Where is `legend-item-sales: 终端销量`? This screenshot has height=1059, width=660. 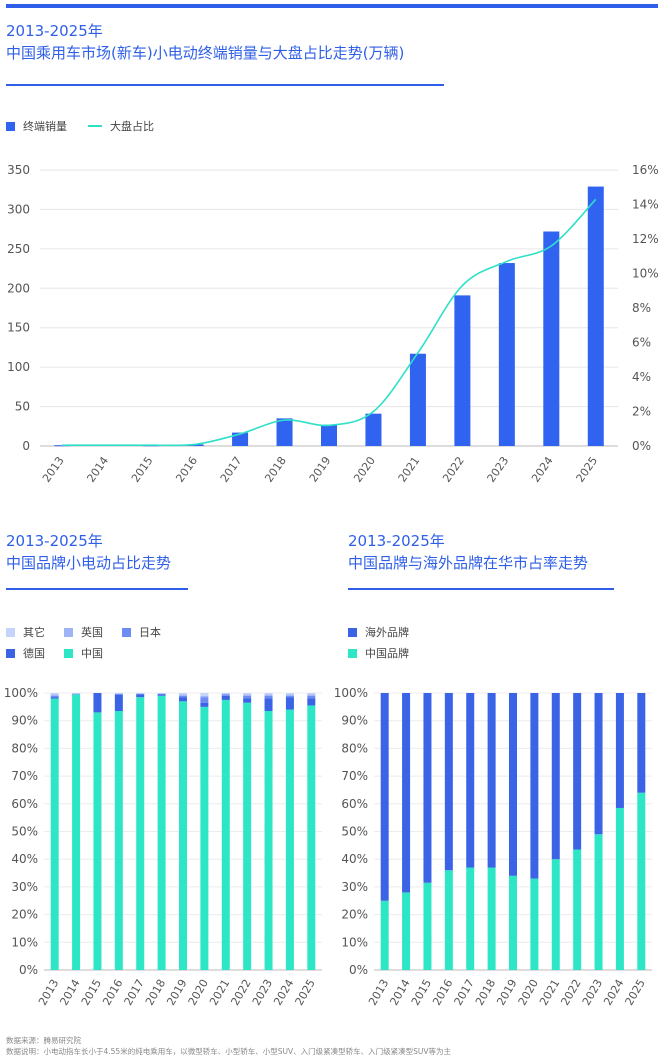
legend-item-sales: 终端销量 is located at coordinates (36, 126).